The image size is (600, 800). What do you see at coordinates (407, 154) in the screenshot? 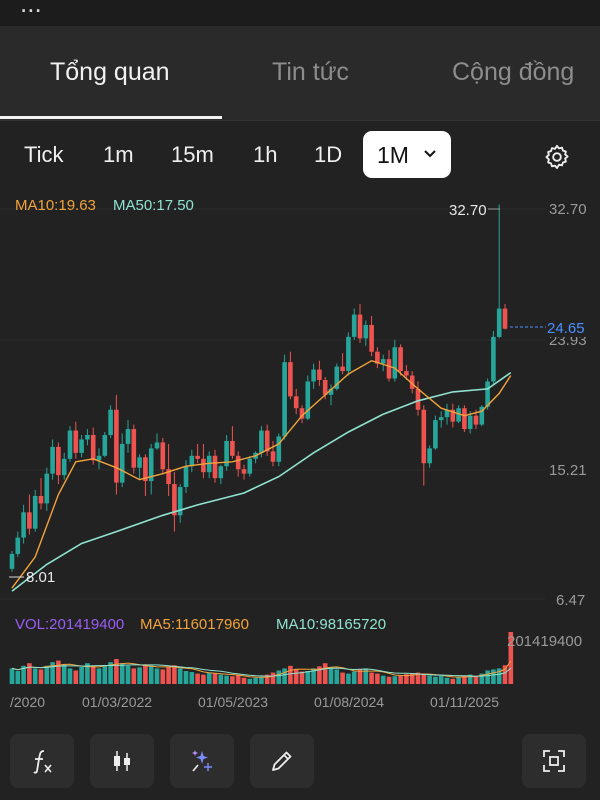
I see `timeframe-1M-dropdown: 1M` at bounding box center [407, 154].